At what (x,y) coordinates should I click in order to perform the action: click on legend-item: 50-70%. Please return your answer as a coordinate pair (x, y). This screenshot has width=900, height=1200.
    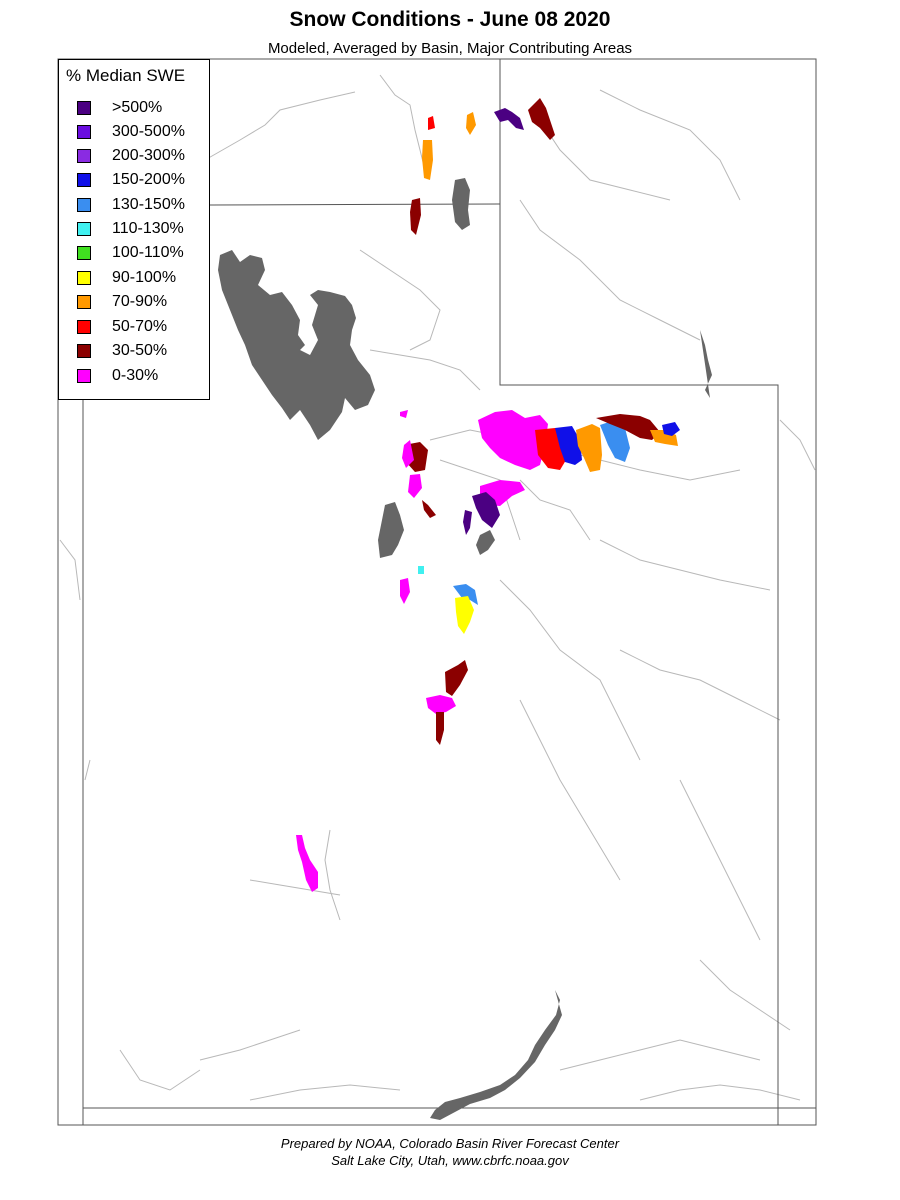
    Looking at the image, I should click on (142, 329).